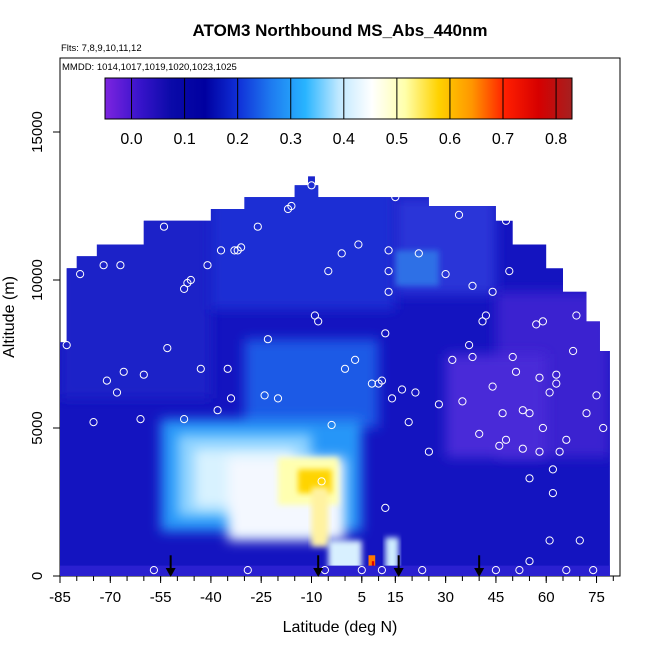 Image resolution: width=650 pixels, height=650 pixels. What do you see at coordinates (110, 597) in the screenshot?
I see `x-tick-label: -70` at bounding box center [110, 597].